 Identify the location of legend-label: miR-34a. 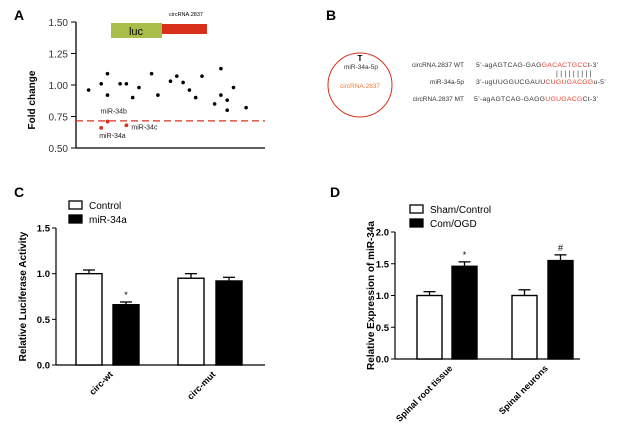
(108, 220).